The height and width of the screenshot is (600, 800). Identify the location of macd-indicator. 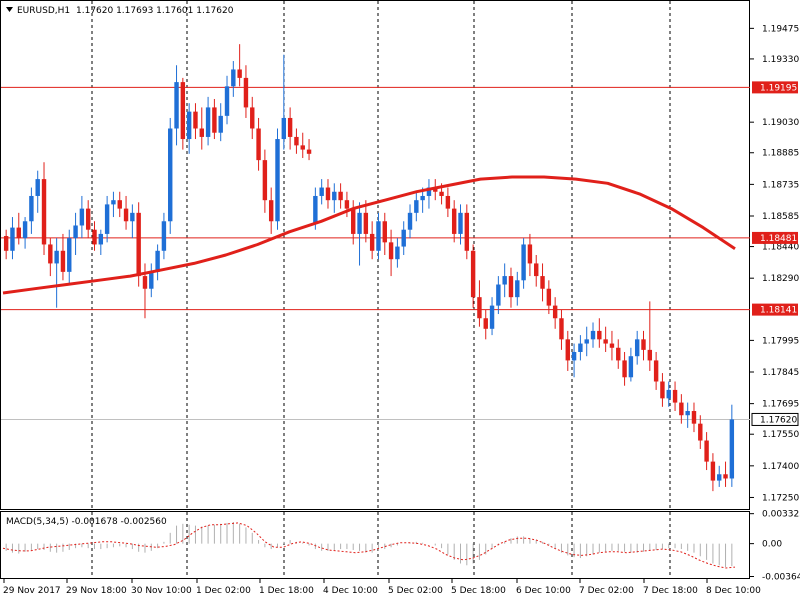
(369, 545).